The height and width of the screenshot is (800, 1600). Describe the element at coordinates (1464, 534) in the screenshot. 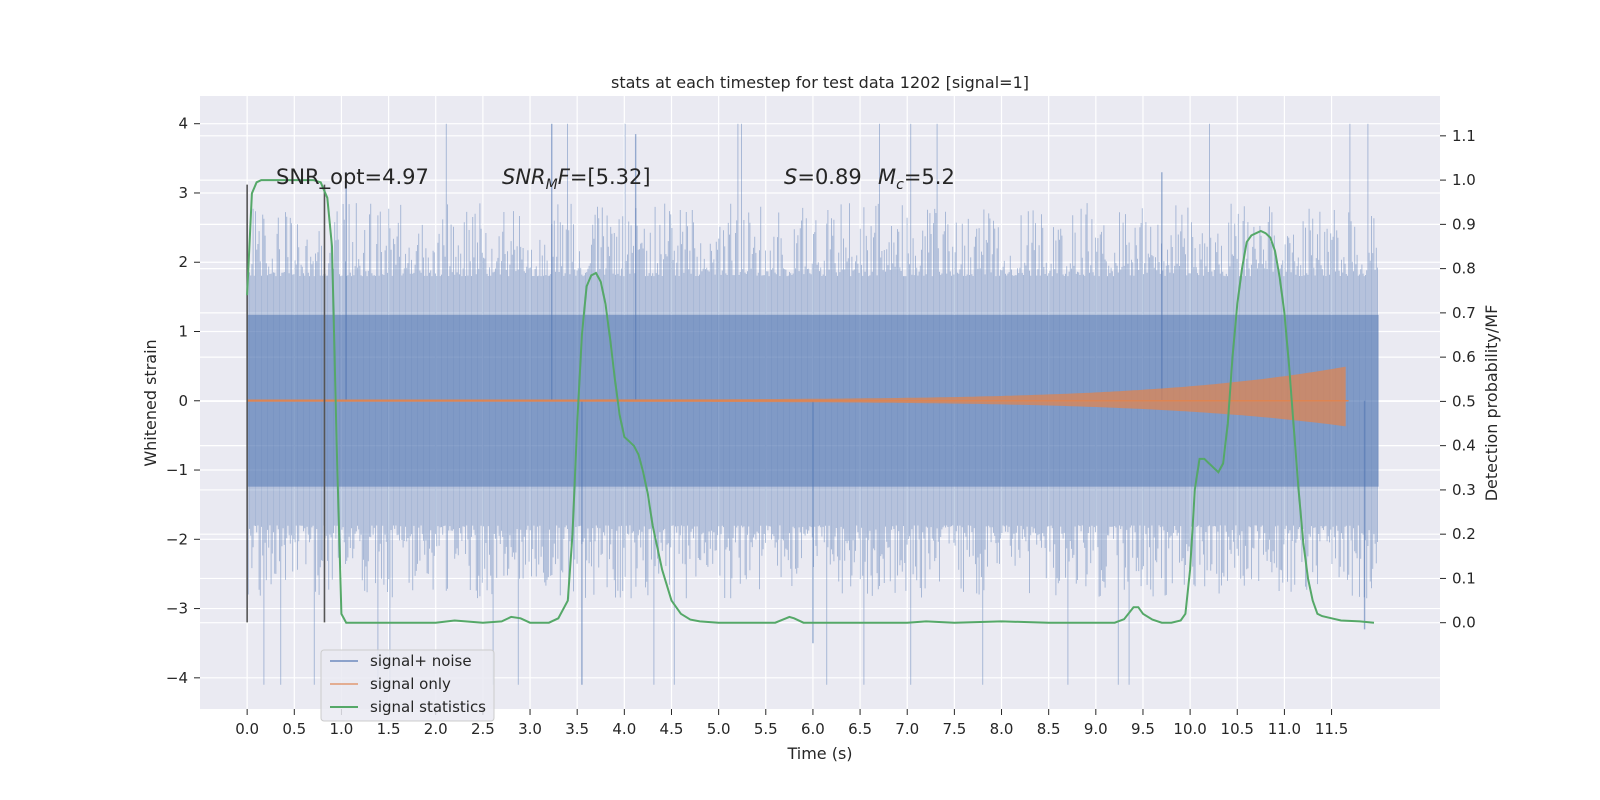

I see `y2-tick-label: 0.2` at that location.